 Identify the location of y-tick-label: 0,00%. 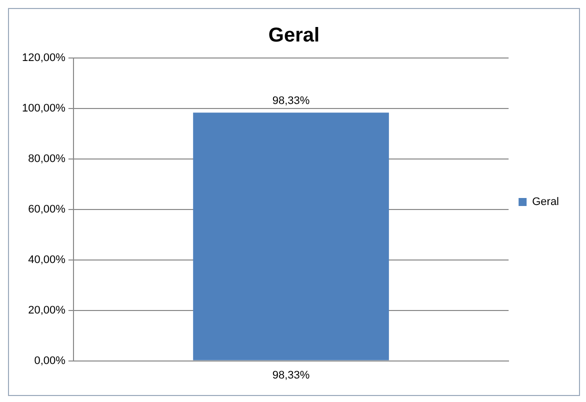
(50, 360).